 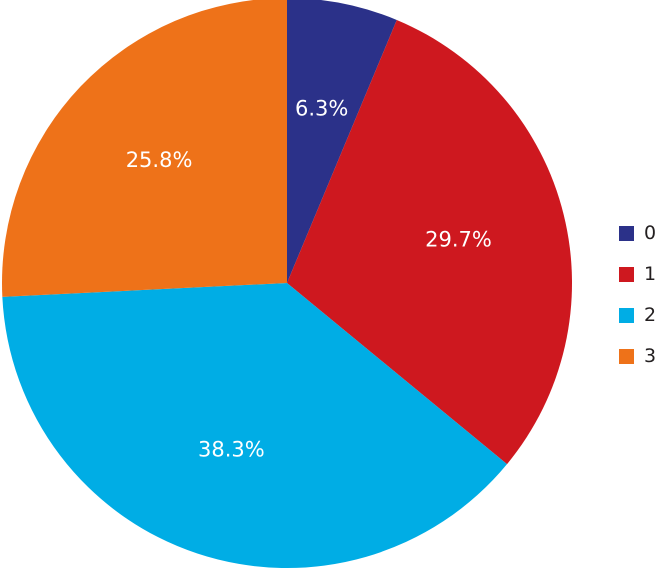 What do you see at coordinates (159, 160) in the screenshot?
I see `pie-slice-label-3: 25.8%` at bounding box center [159, 160].